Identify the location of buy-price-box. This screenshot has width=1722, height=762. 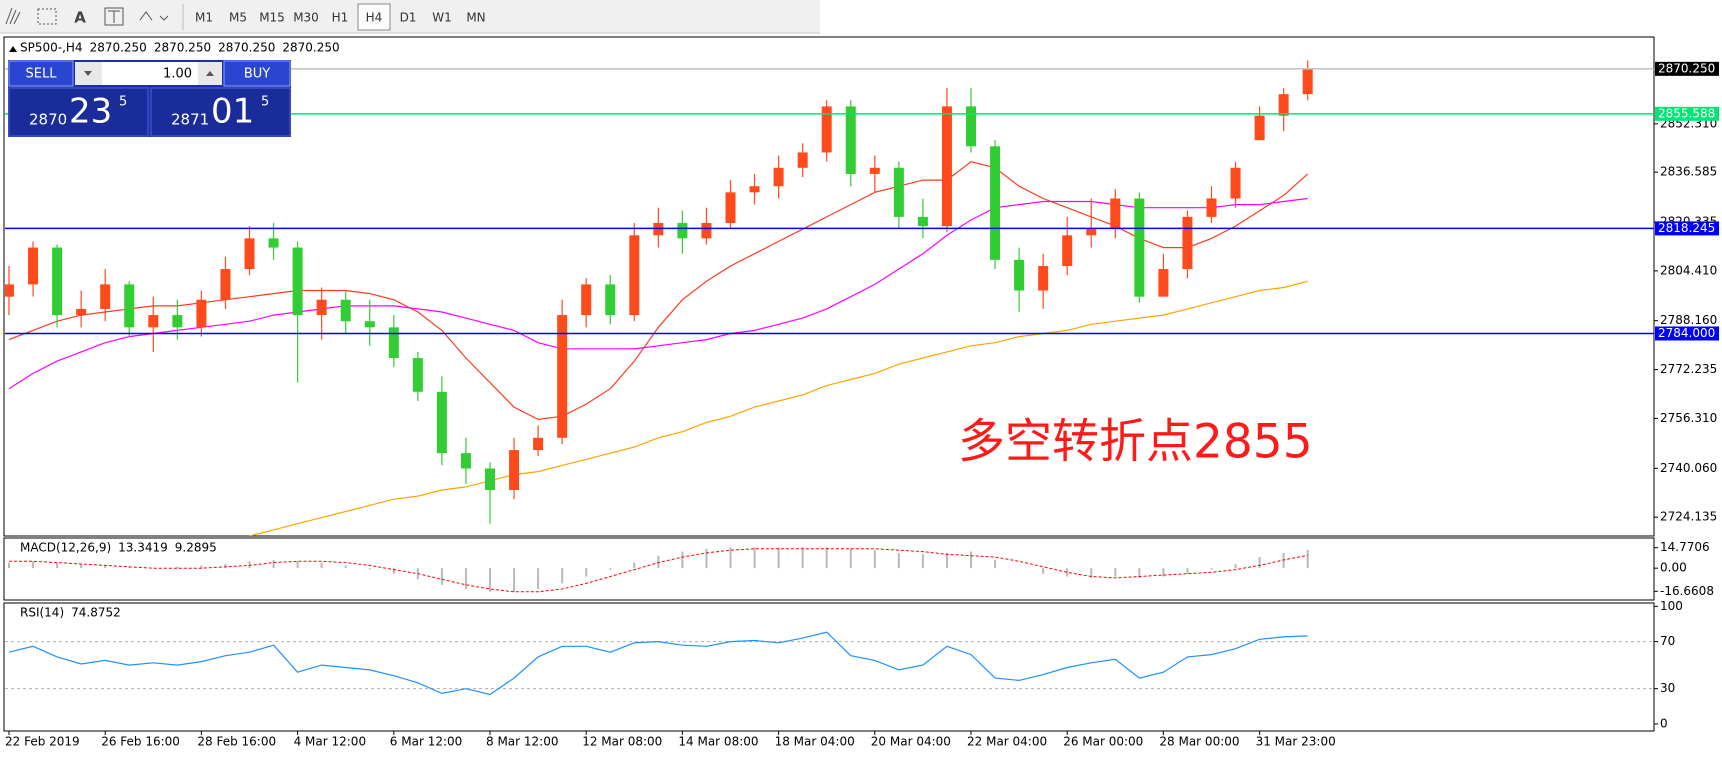
(220, 112).